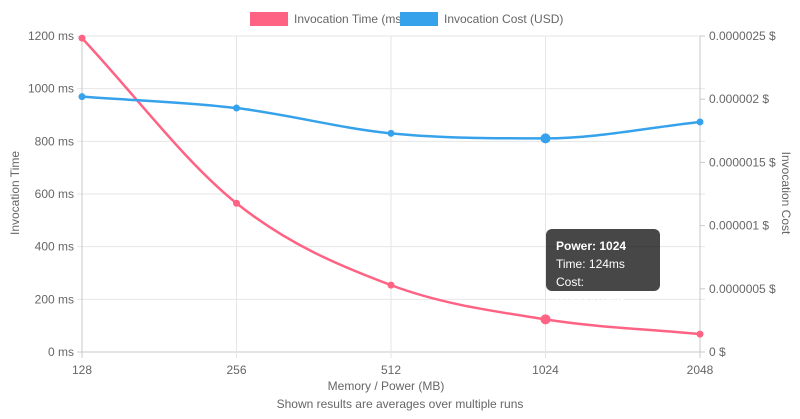  I want to click on y-left-axis-title: Invocation Time, so click(15, 193).